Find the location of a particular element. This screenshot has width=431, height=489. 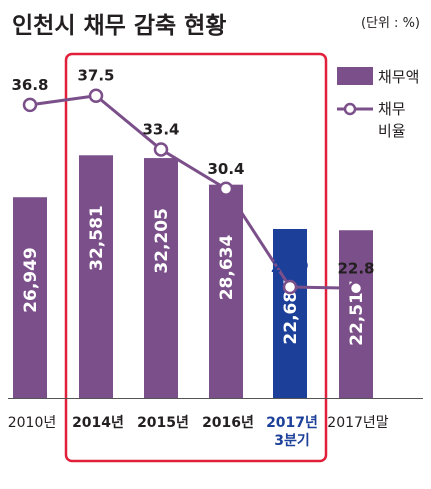

legend-bar-swatch is located at coordinates (355, 76).